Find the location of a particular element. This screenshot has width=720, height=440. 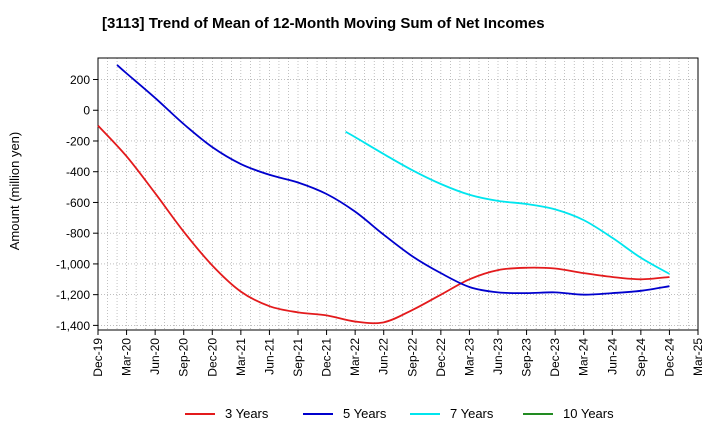

x-tick-label: Mar-21 is located at coordinates (241, 357).